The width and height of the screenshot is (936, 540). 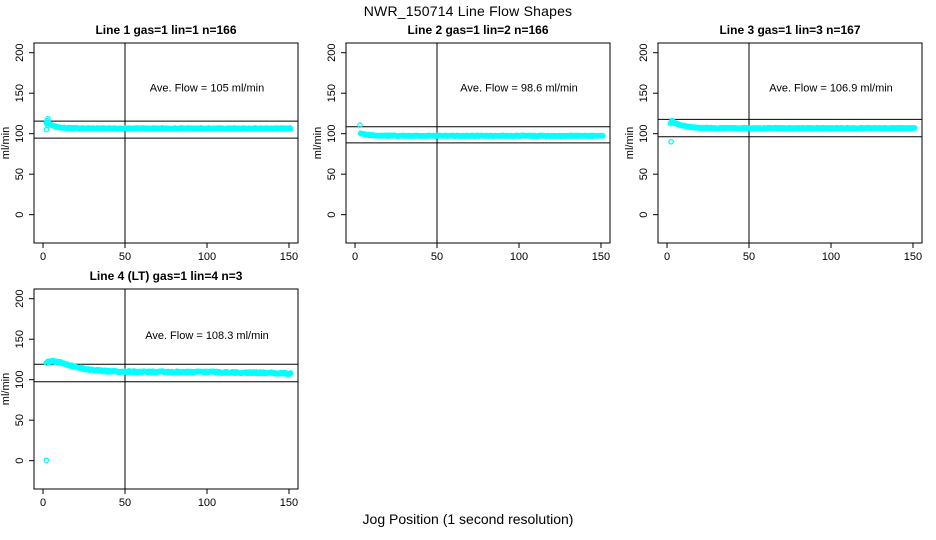 I want to click on ave-flow-annotation: Ave. Flow = 108.3 ml/min, so click(x=207, y=336).